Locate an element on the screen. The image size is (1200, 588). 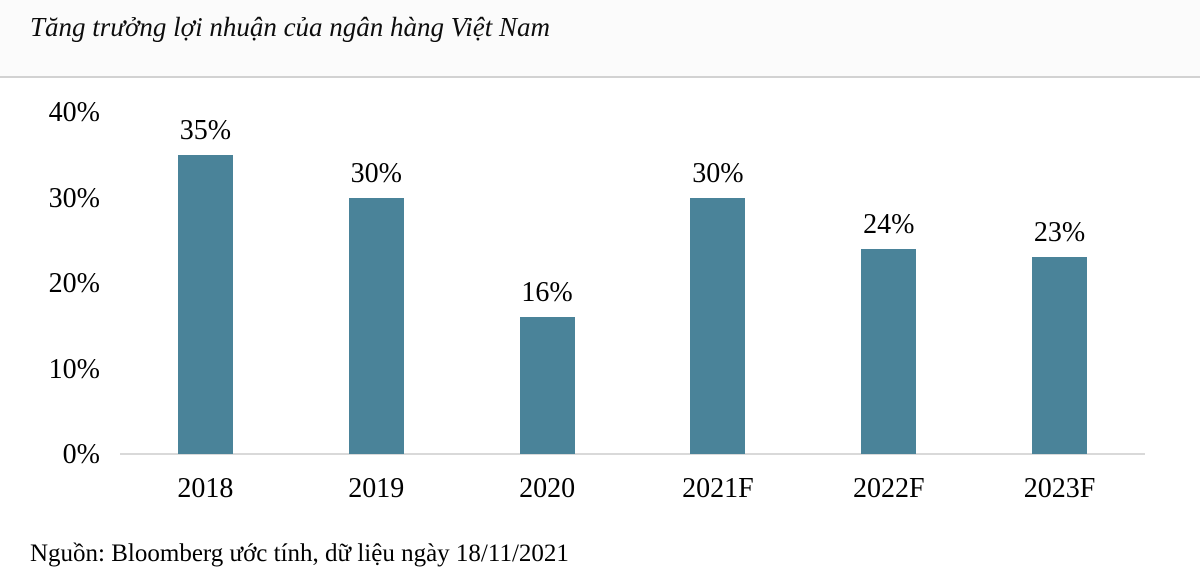
y-axis-labels: 0% 10% 20% 30% 40% is located at coordinates (65, 294).